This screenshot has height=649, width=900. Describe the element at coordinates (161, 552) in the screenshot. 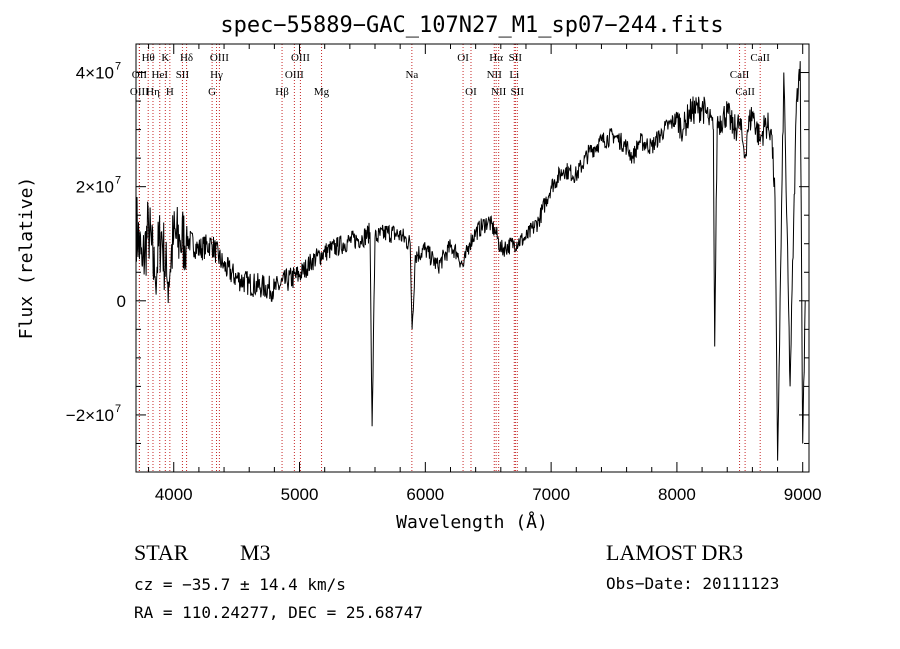

I see `object-class: STAR` at that location.